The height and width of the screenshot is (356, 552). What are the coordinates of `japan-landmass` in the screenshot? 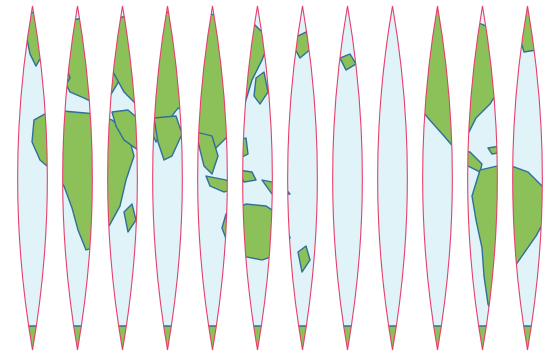 It's located at (261, 88).